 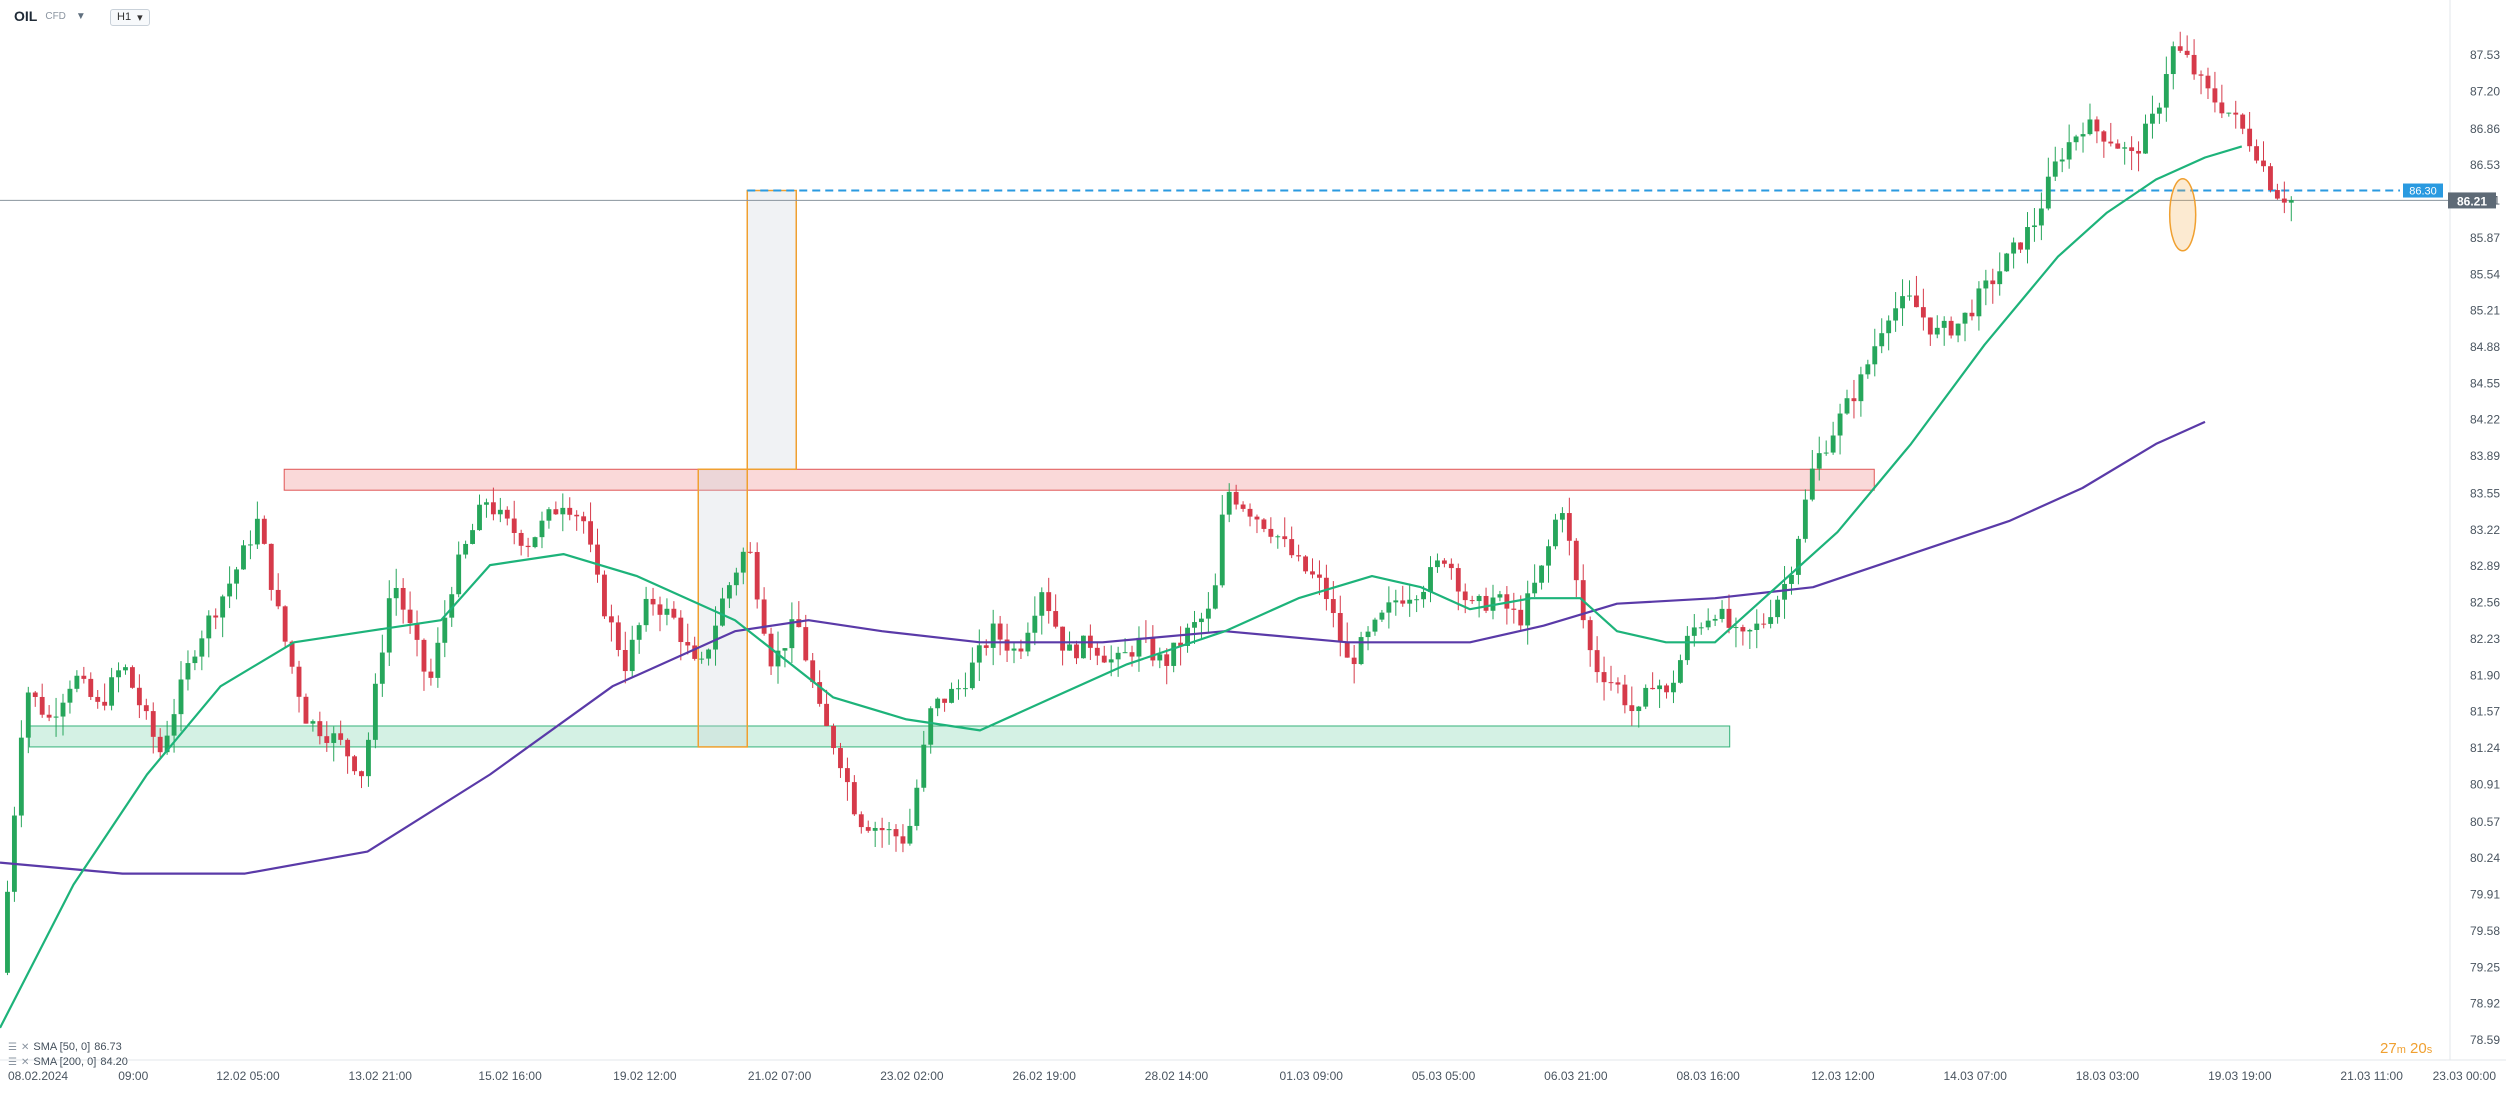 I want to click on legend-item-sma200: ☰ ✕ SMA [200, 0] 84.20, so click(x=68, y=1062).